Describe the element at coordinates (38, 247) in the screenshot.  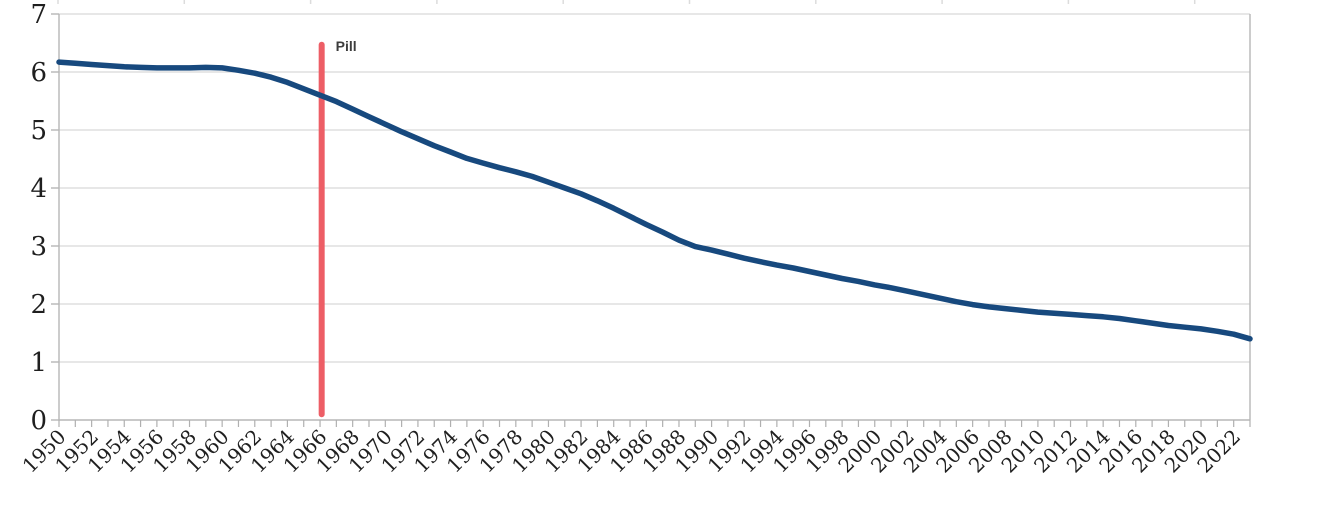
I see `y-tick-label: 3` at that location.